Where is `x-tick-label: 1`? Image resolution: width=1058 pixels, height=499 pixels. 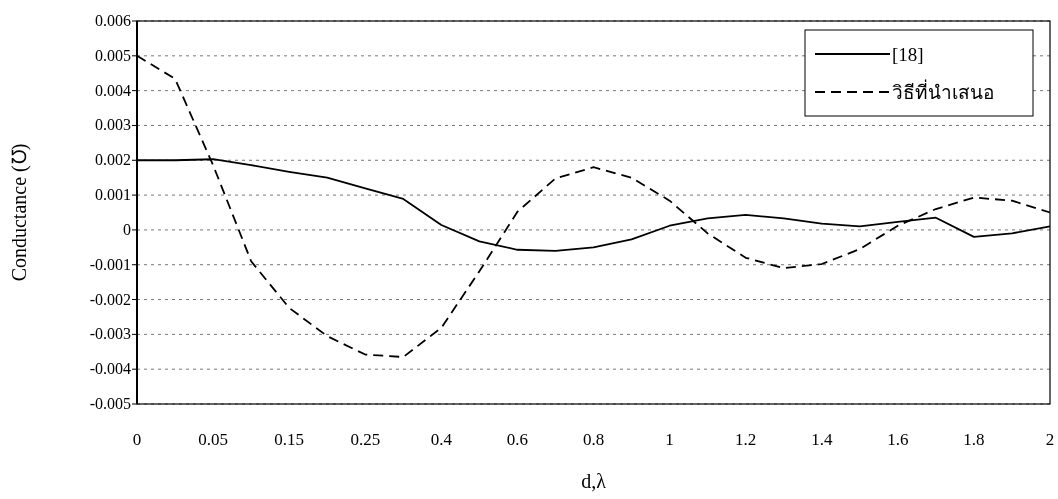 x-tick-label: 1 is located at coordinates (669, 439).